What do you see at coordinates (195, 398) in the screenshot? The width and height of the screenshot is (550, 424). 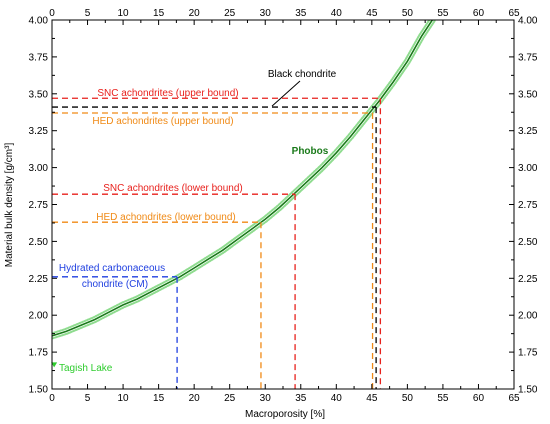 I see `x-tick-label-bottom-4: 20` at bounding box center [195, 398].